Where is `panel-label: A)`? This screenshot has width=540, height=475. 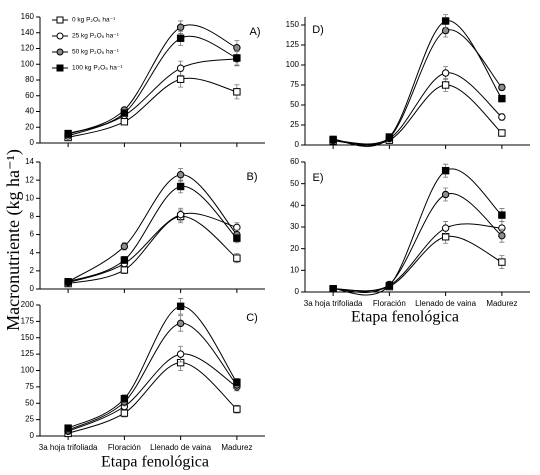
panel-label: A) is located at coordinates (255, 32).